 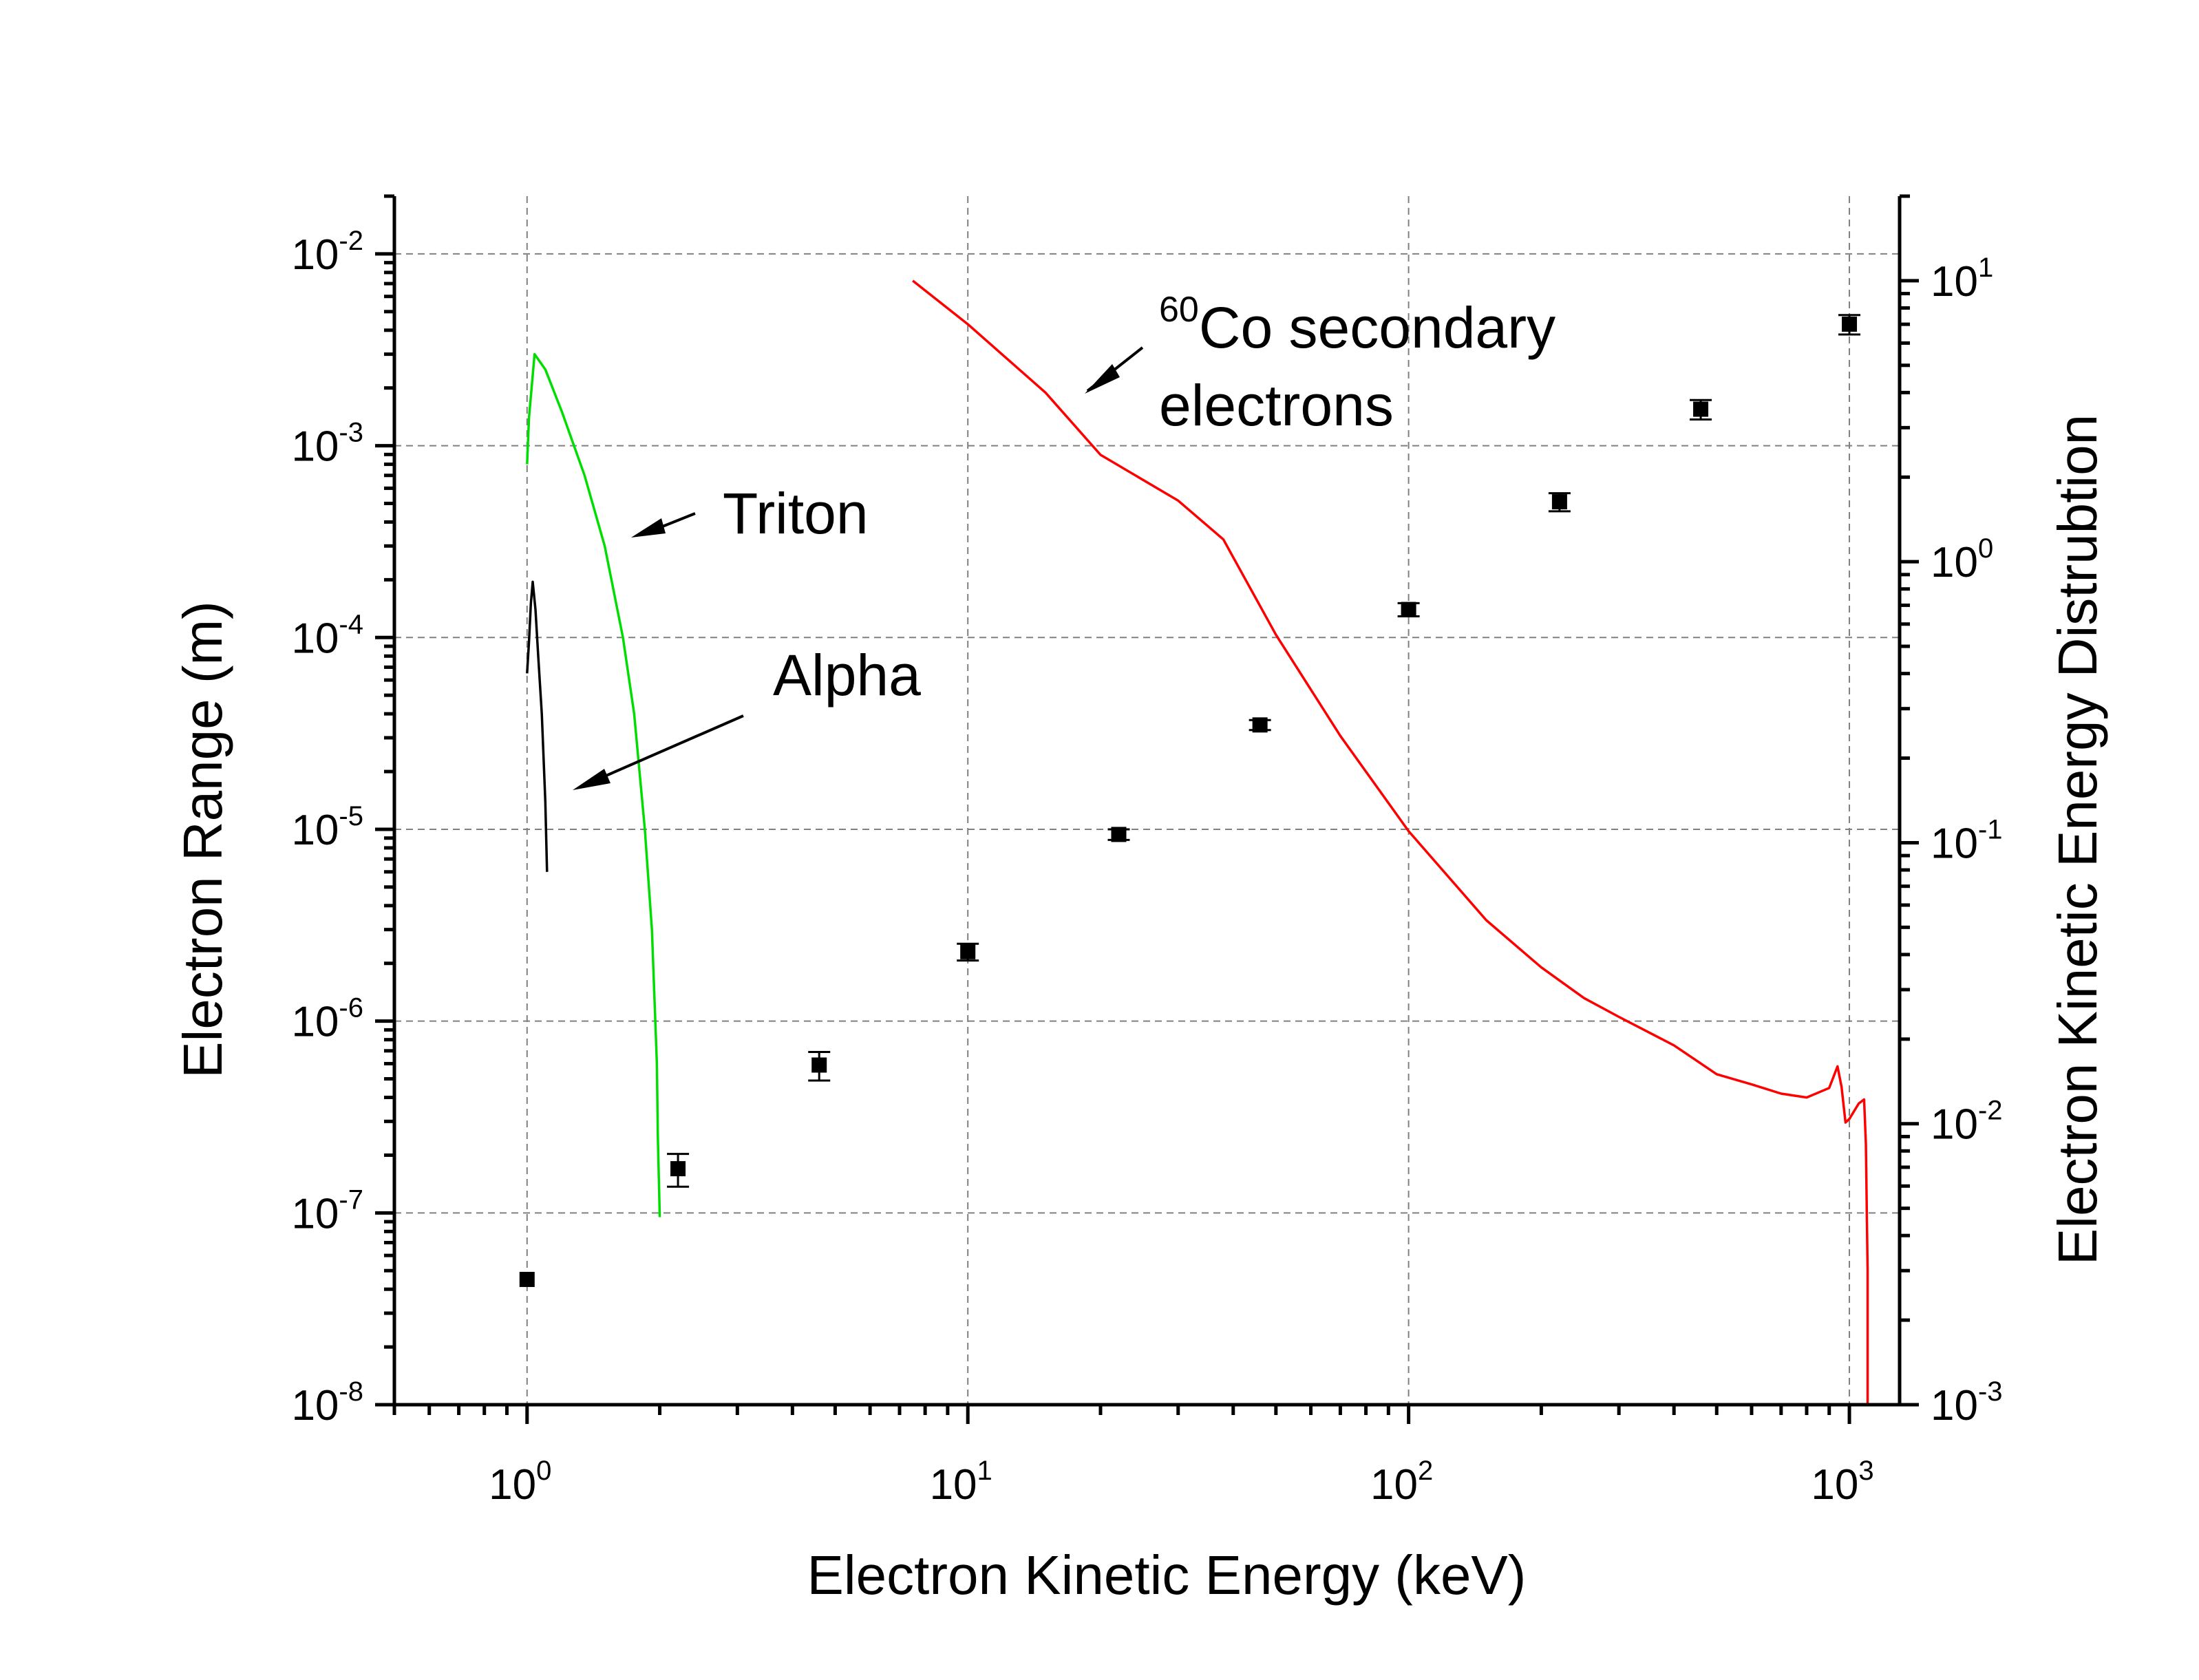 I want to click on y2-tick-label: 10¹, so click(x=1962, y=279).